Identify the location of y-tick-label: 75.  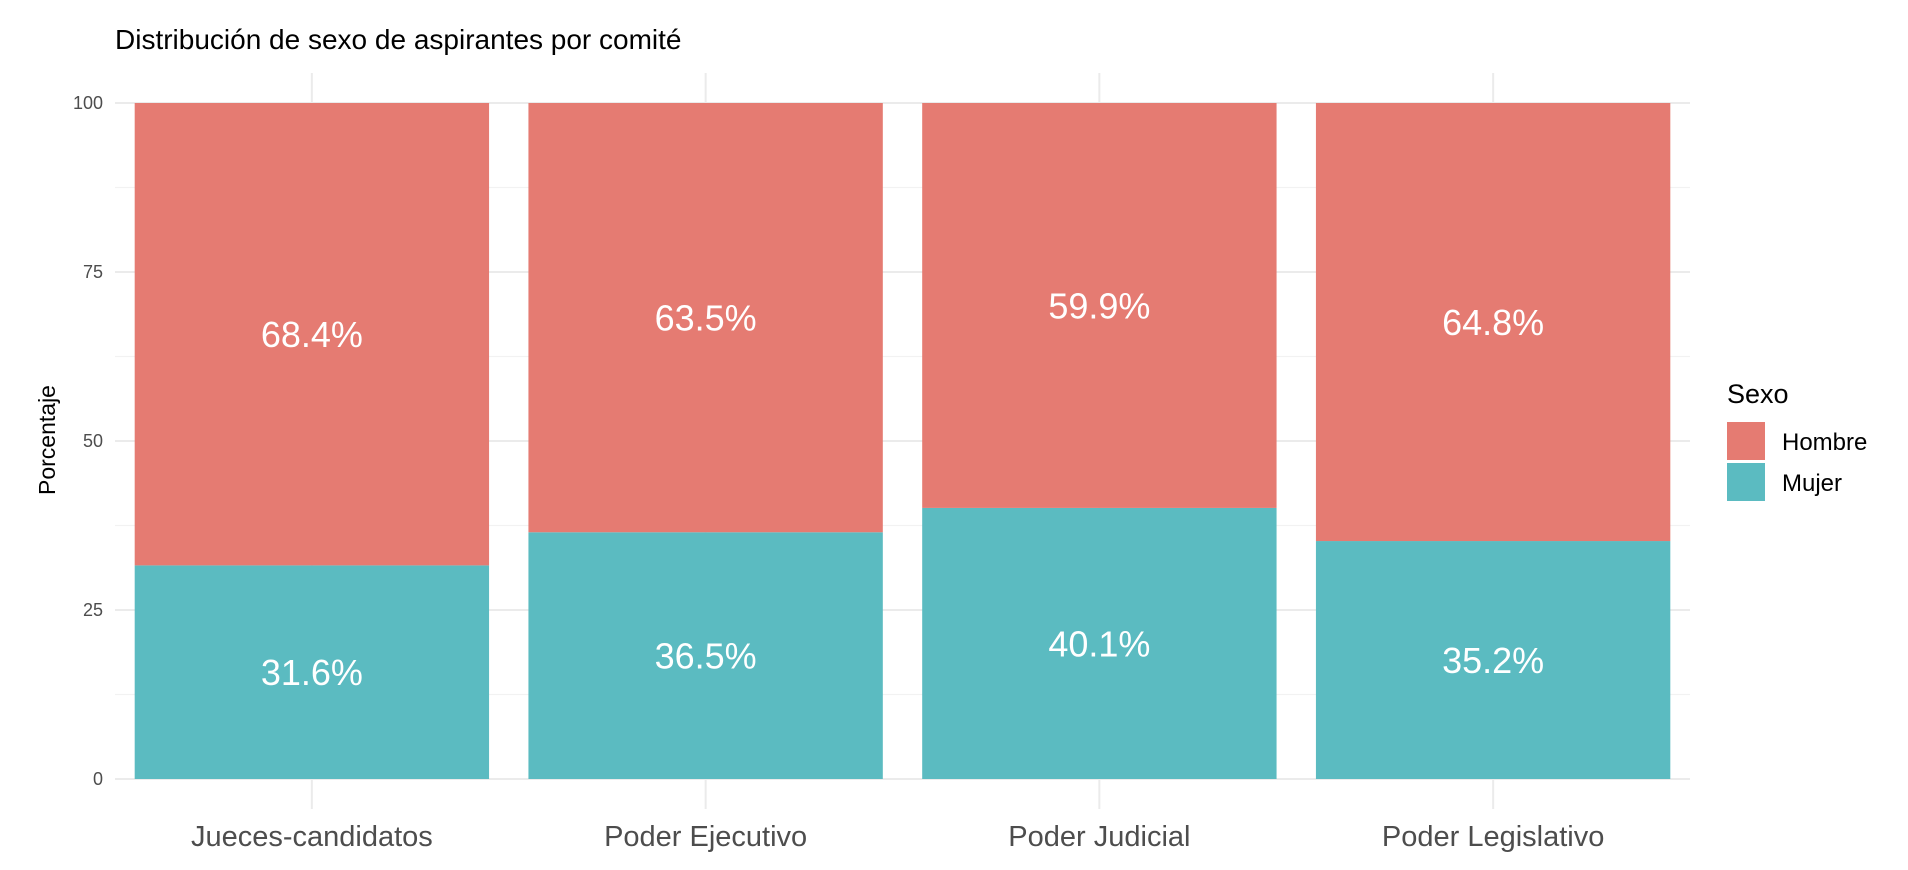
(93, 272).